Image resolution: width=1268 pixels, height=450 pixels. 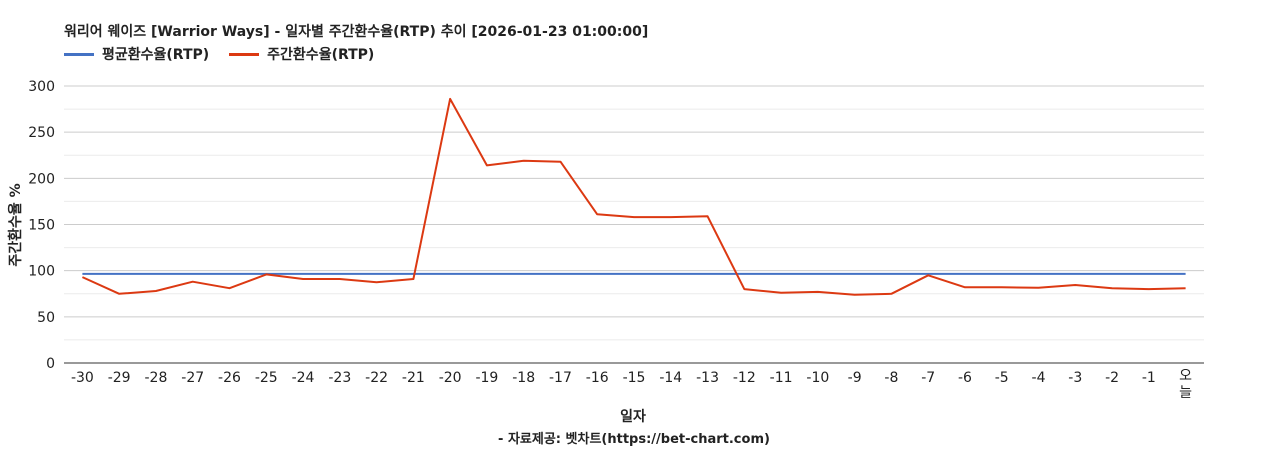 What do you see at coordinates (46, 318) in the screenshot?
I see `y-tick-label: 50` at bounding box center [46, 318].